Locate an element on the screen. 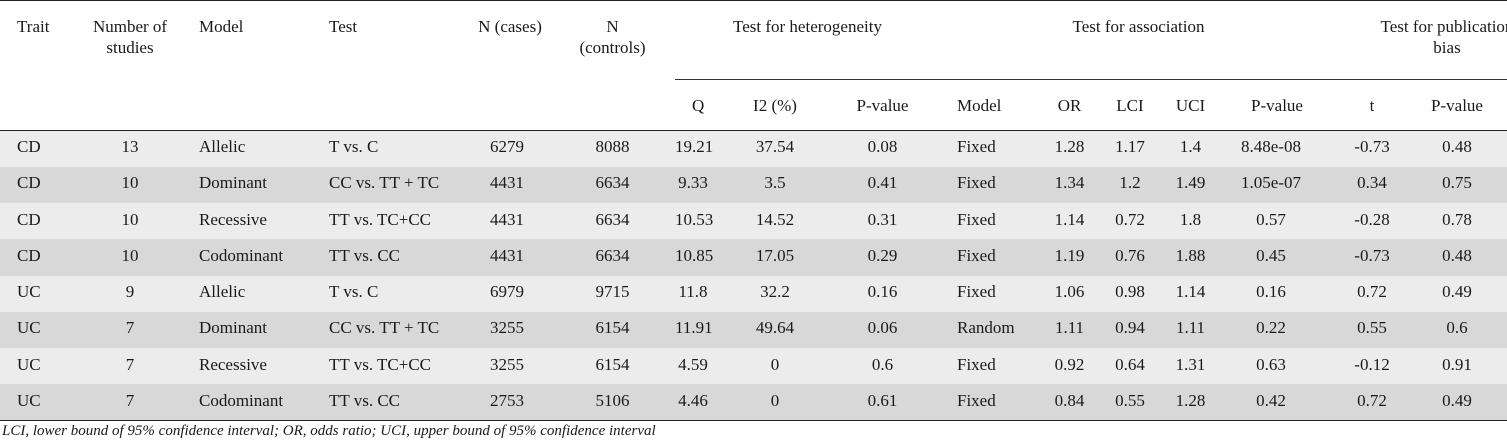 The height and width of the screenshot is (442, 1507). cell-q: 19.21 is located at coordinates (700, 148).